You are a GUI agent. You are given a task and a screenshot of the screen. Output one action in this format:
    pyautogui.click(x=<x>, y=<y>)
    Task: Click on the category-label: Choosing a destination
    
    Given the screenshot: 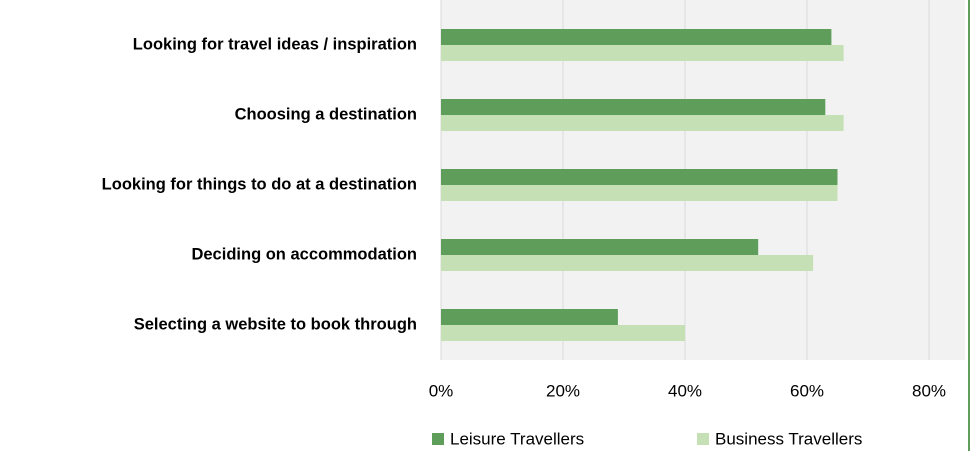 What is the action you would take?
    pyautogui.click(x=326, y=114)
    